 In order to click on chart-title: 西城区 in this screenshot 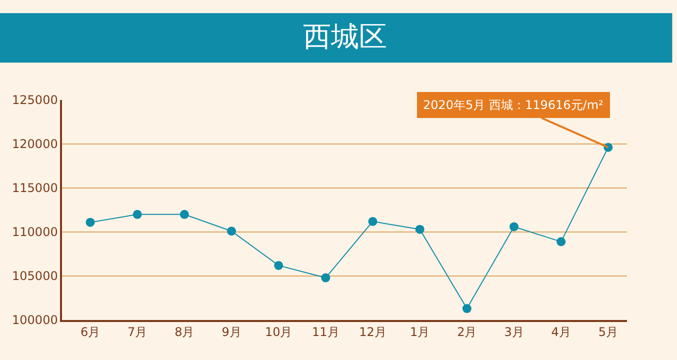, I will do `click(345, 36)`.